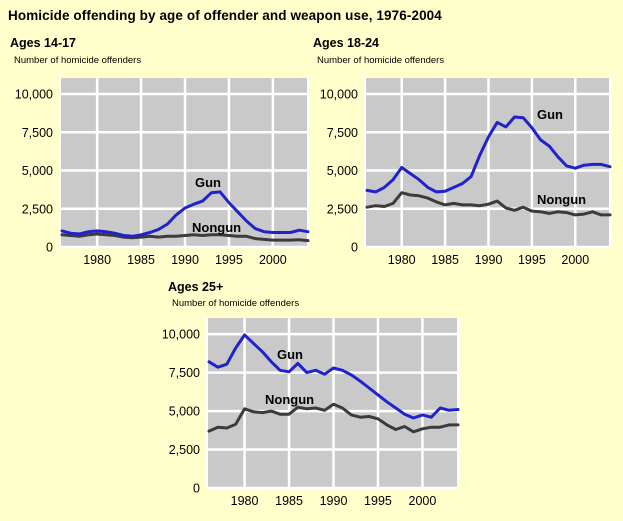  I want to click on panel-subtitle-ages-25-plus: Number of homicide offenders, so click(236, 303).